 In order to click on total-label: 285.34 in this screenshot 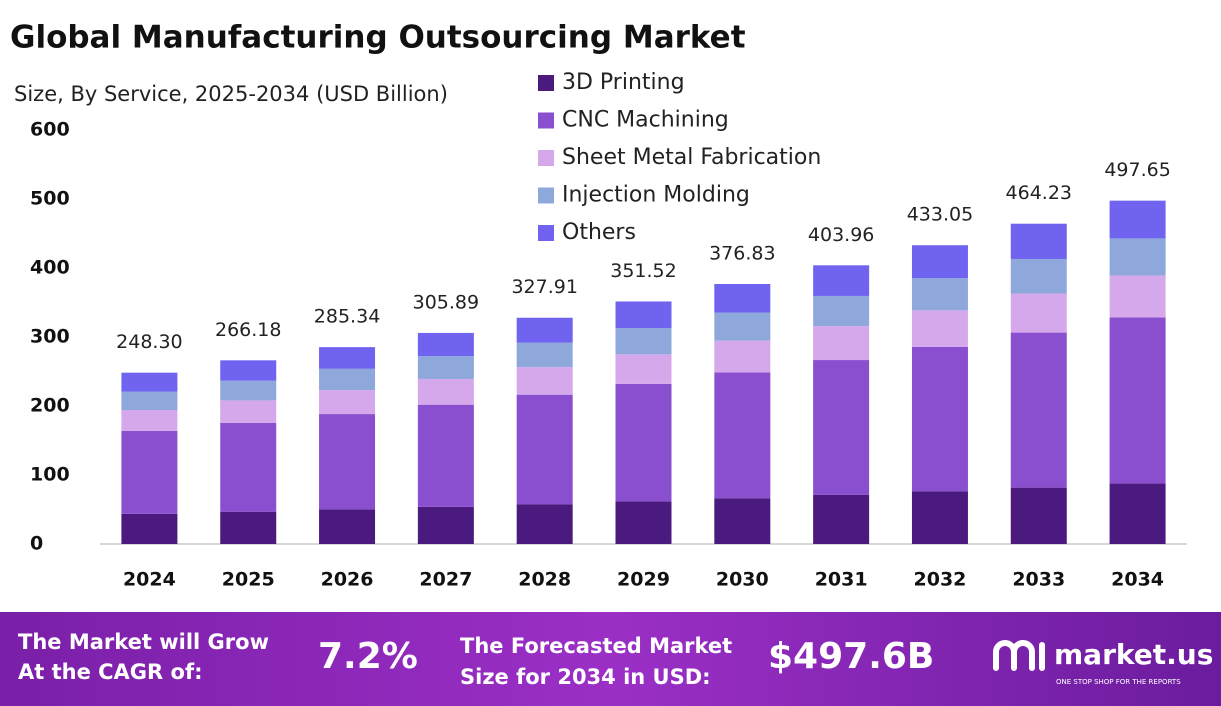, I will do `click(347, 317)`.